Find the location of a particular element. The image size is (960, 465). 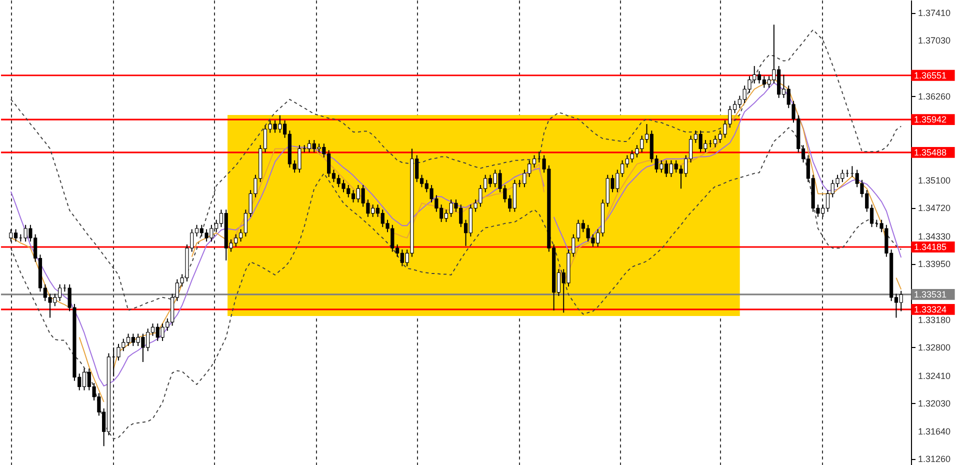

y-tick-label: 1.37410 is located at coordinates (934, 13).